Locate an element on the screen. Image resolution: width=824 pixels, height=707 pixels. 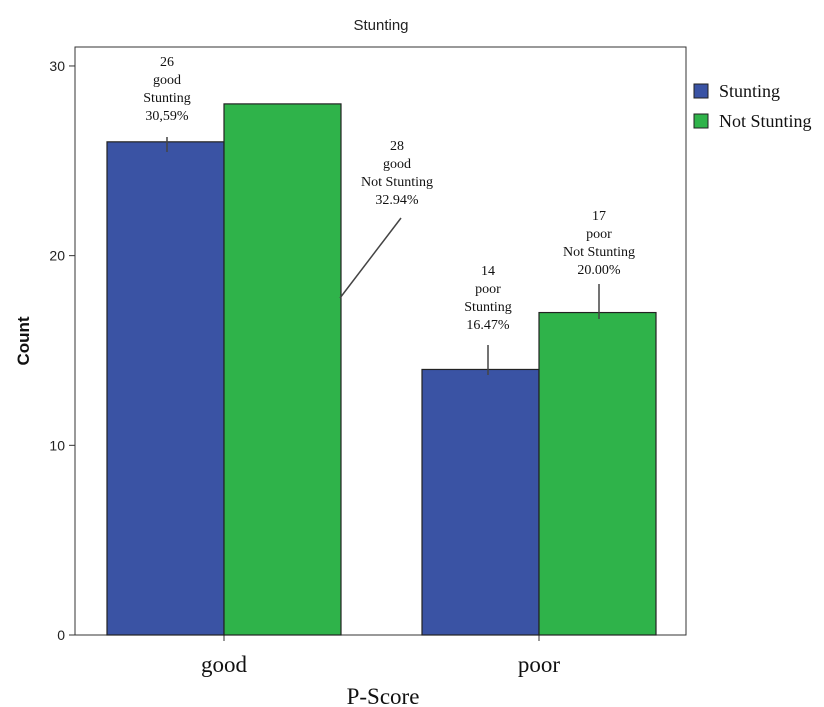
data-label-1-line-2: Not Stunting is located at coordinates (397, 182).